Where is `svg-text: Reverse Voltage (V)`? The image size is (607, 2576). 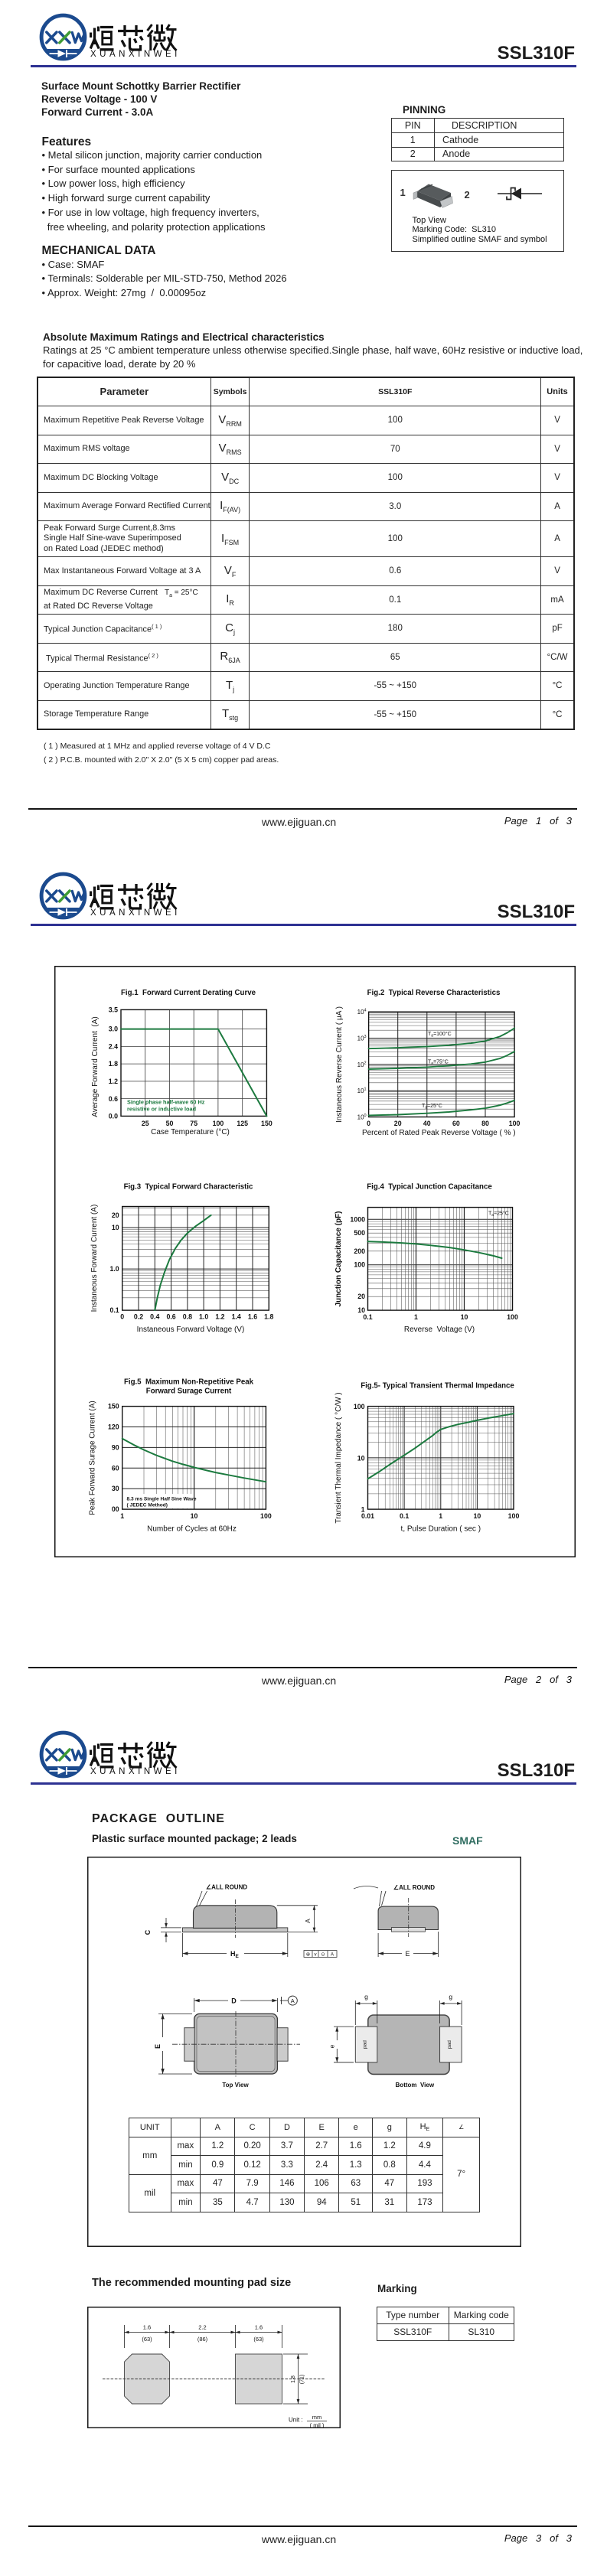
svg-text: Reverse Voltage (V) is located at coordinates (440, 1329).